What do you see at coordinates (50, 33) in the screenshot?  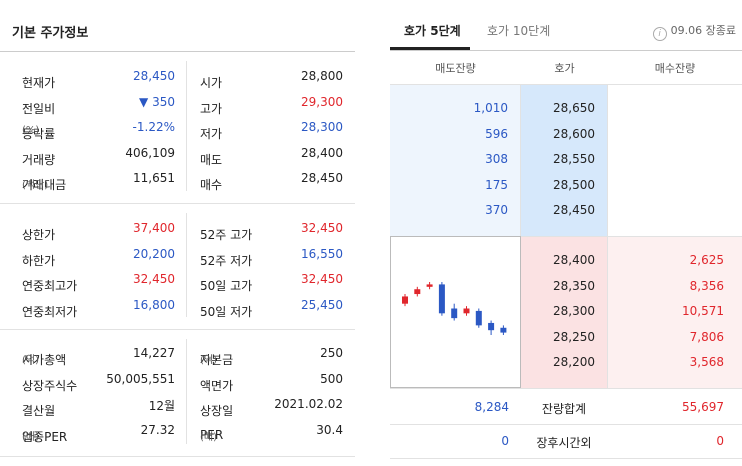 I see `basic-info-title: 기본 주가정보` at bounding box center [50, 33].